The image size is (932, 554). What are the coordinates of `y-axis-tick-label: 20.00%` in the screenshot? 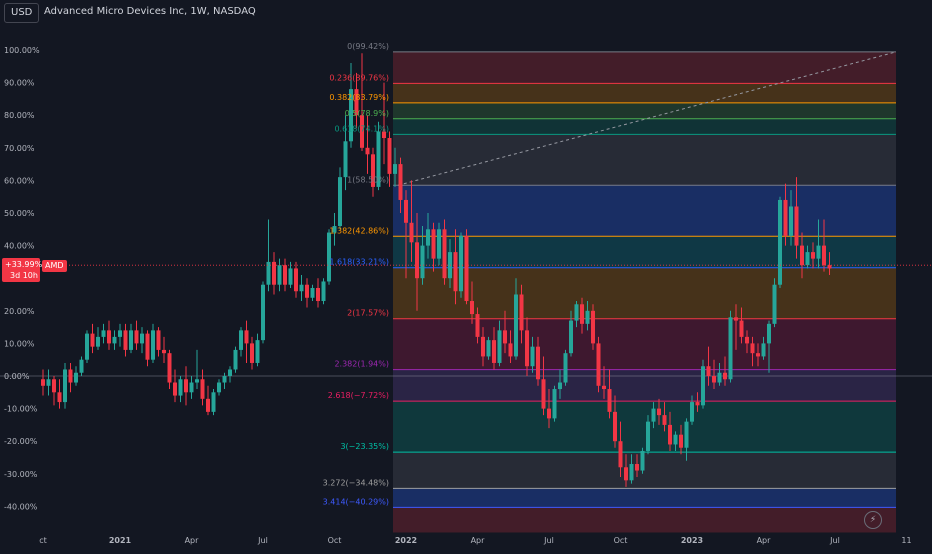 It's located at (19, 311).